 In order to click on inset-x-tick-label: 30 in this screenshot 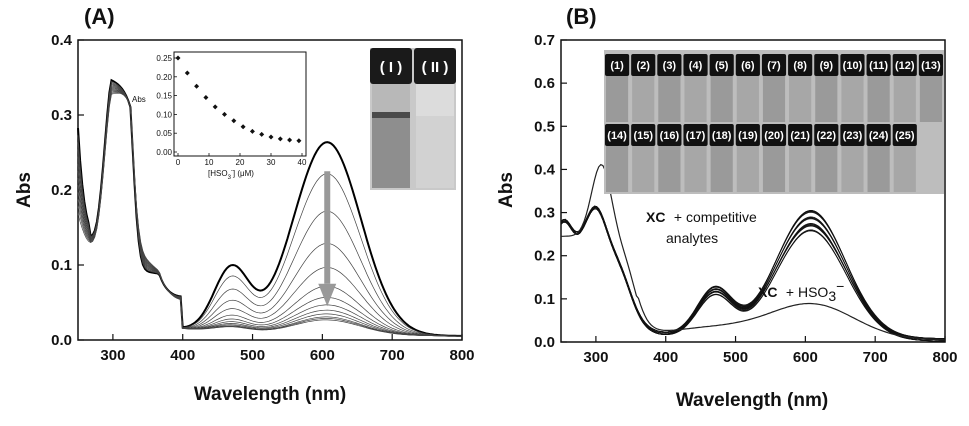, I will do `click(271, 162)`.